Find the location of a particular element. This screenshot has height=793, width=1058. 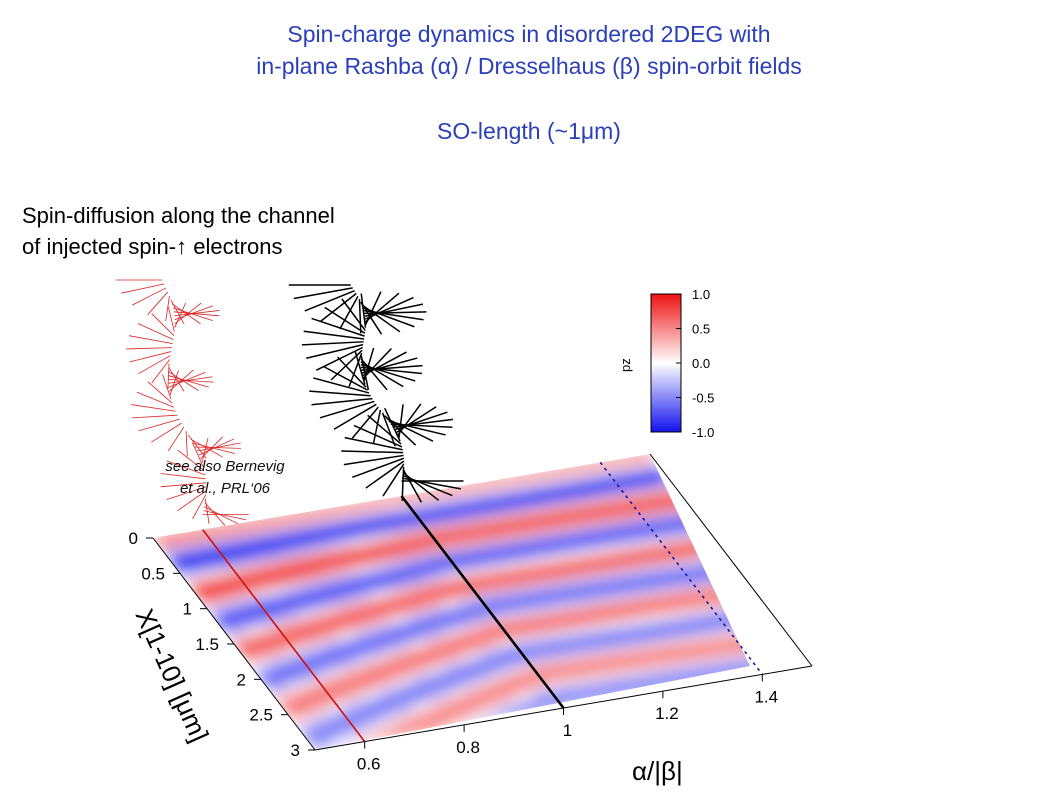

x-tick-label: 1.2 is located at coordinates (667, 713).